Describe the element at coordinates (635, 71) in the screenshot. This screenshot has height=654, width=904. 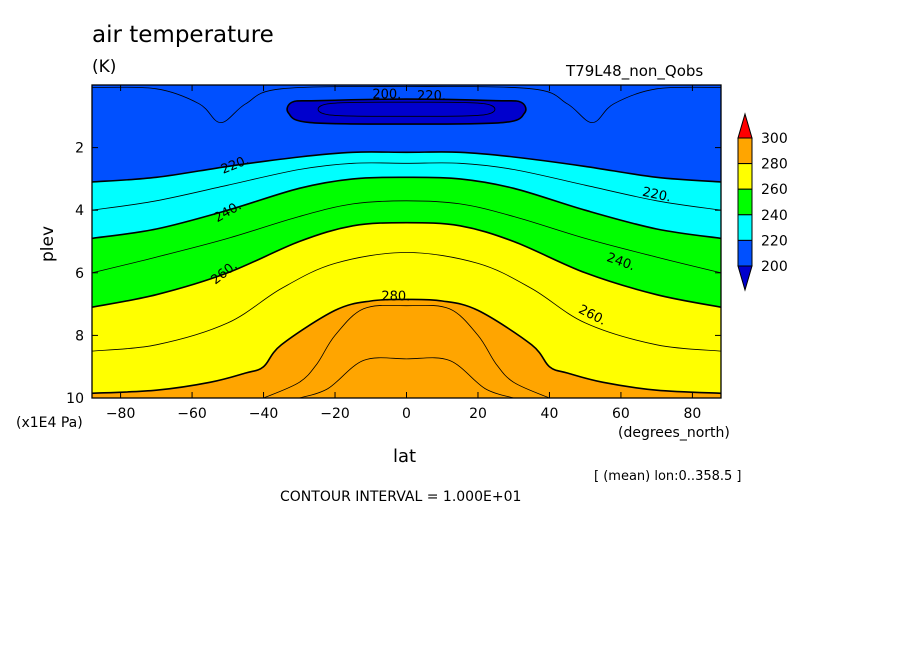
I see `run-label: T79L48_non_Qobs` at that location.